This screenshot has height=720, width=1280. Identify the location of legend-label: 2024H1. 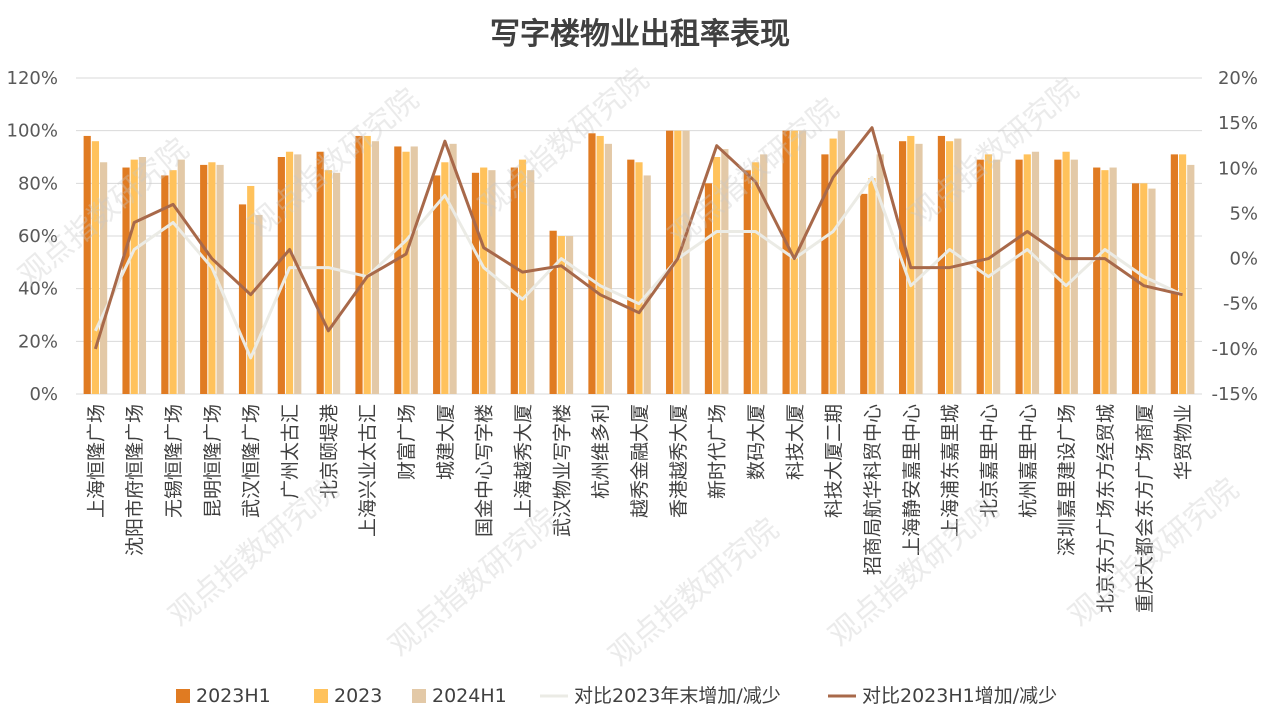
(469, 696).